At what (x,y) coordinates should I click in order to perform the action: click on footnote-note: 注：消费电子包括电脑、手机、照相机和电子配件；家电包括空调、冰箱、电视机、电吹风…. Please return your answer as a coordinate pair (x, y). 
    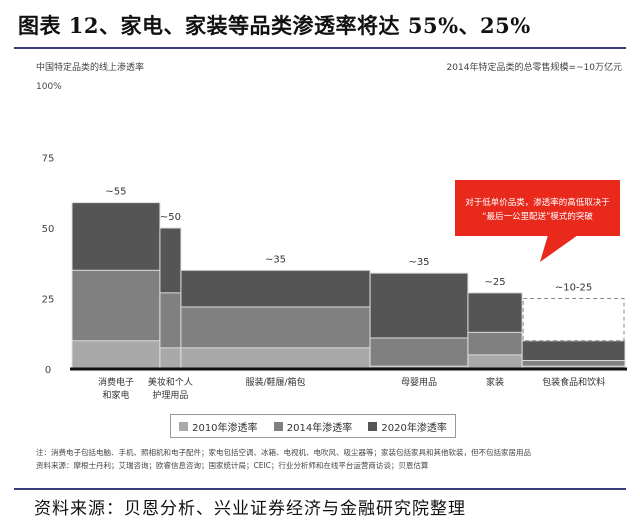
    Looking at the image, I should click on (283, 452).